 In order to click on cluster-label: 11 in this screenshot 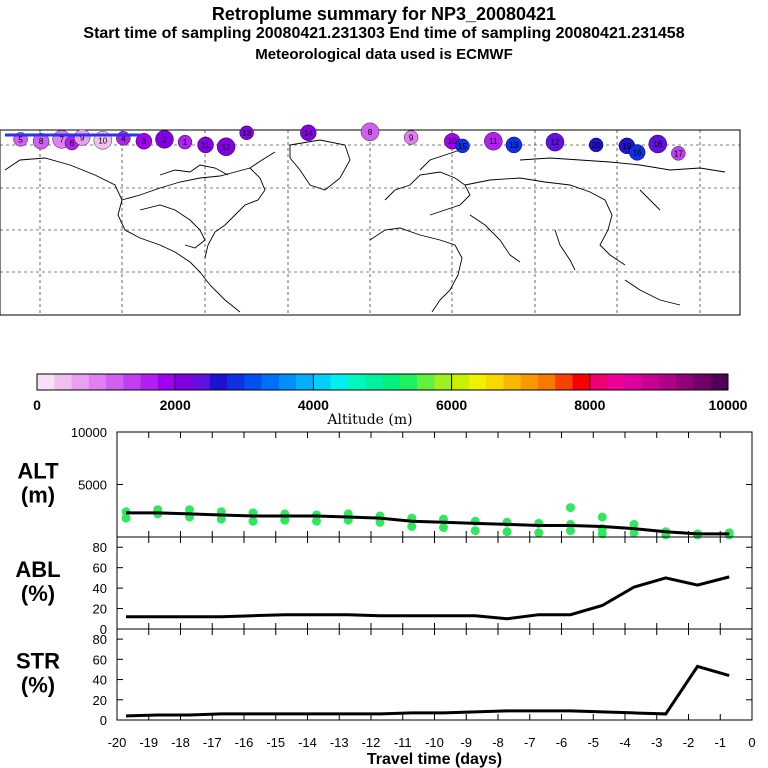, I will do `click(205, 145)`.